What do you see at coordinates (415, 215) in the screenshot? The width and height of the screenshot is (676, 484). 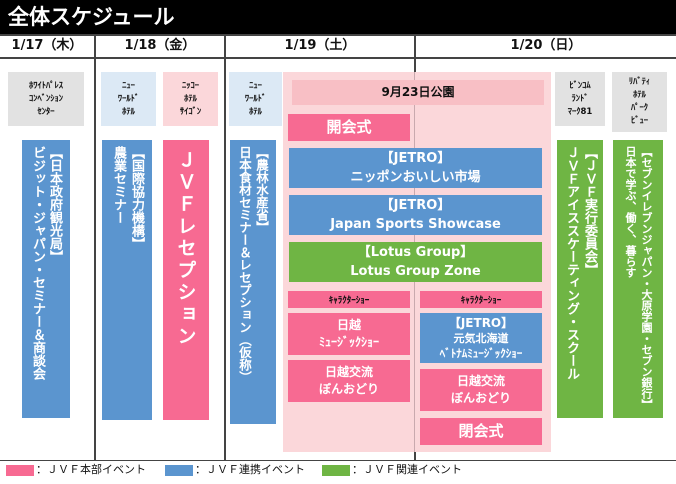 I see `event-jetro-sports-showcase: 【JETRO】 Japan Sports Showcase` at bounding box center [415, 215].